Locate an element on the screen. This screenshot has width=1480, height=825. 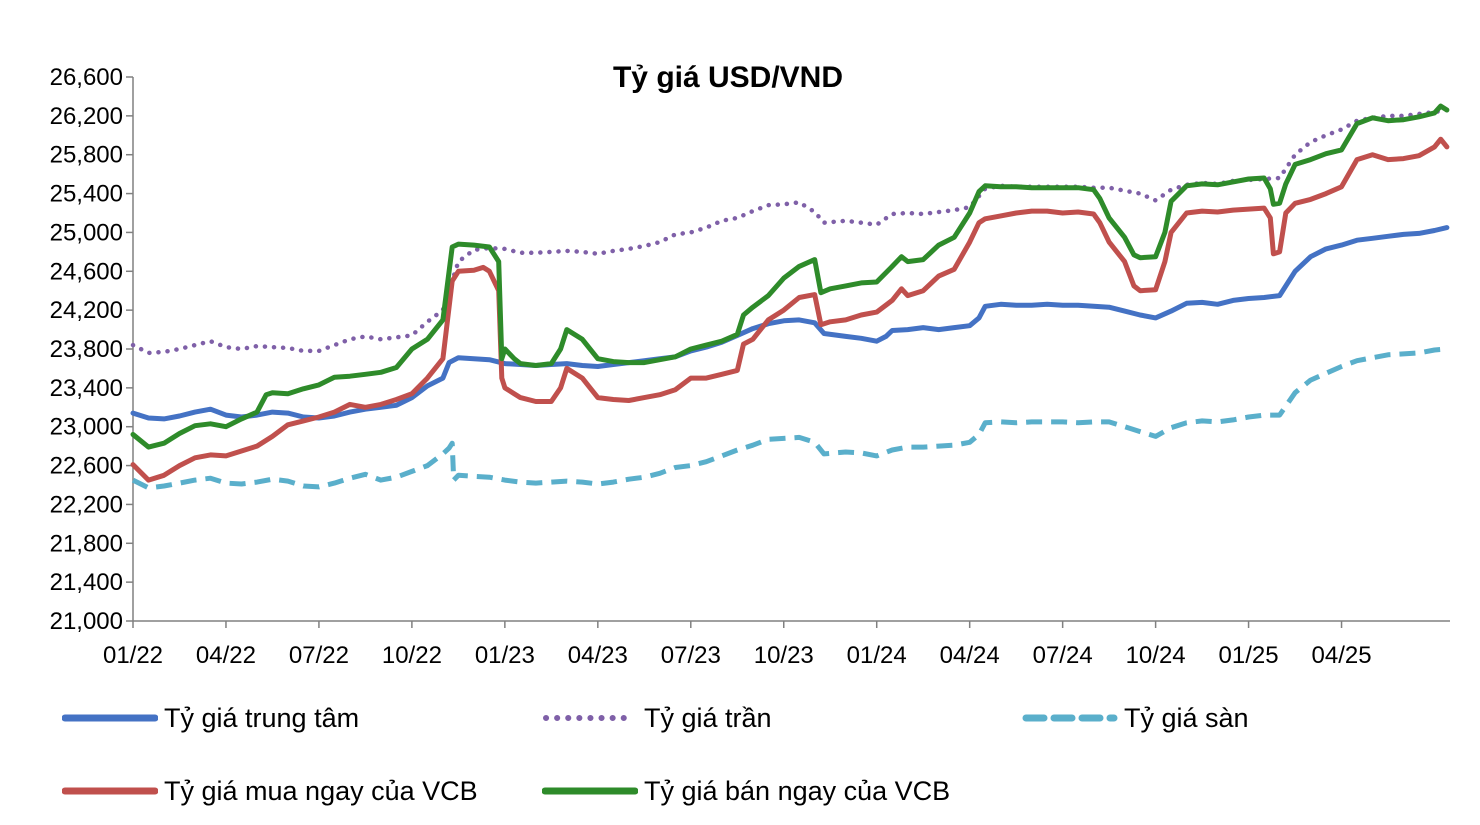
legend-item-floor-rate: Tỷ giá sàn is located at coordinates (1135, 718).